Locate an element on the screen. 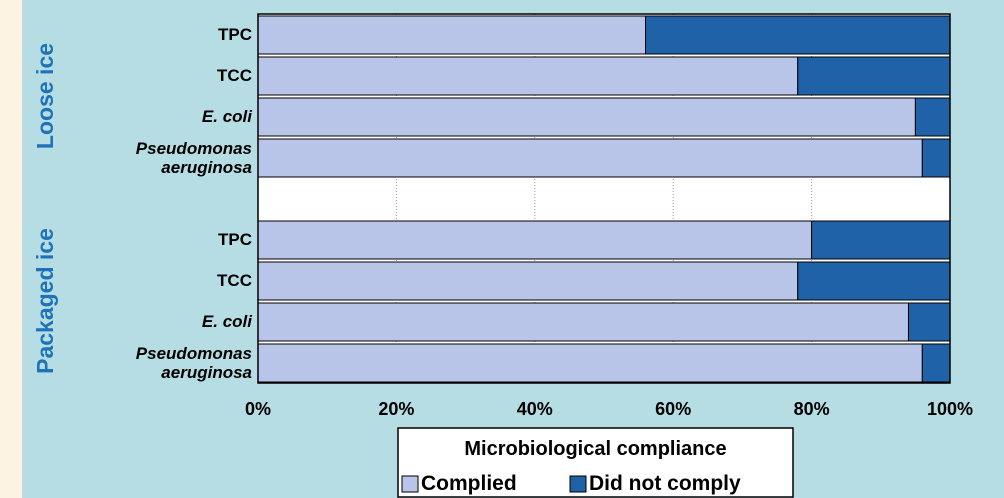 The height and width of the screenshot is (498, 1004). x-tick-label: 100% is located at coordinates (950, 409).